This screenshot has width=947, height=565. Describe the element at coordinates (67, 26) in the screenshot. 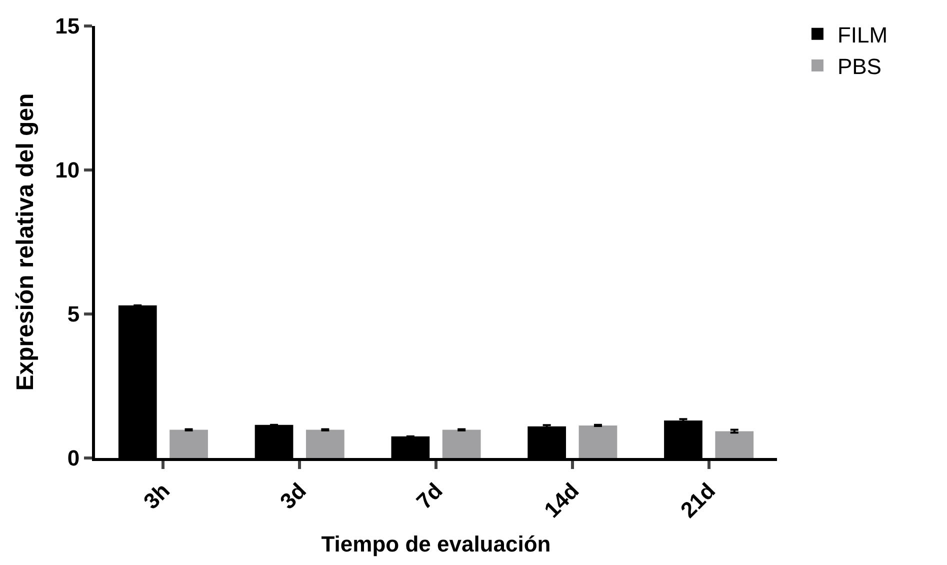

I see `y-tick-label: 15` at that location.